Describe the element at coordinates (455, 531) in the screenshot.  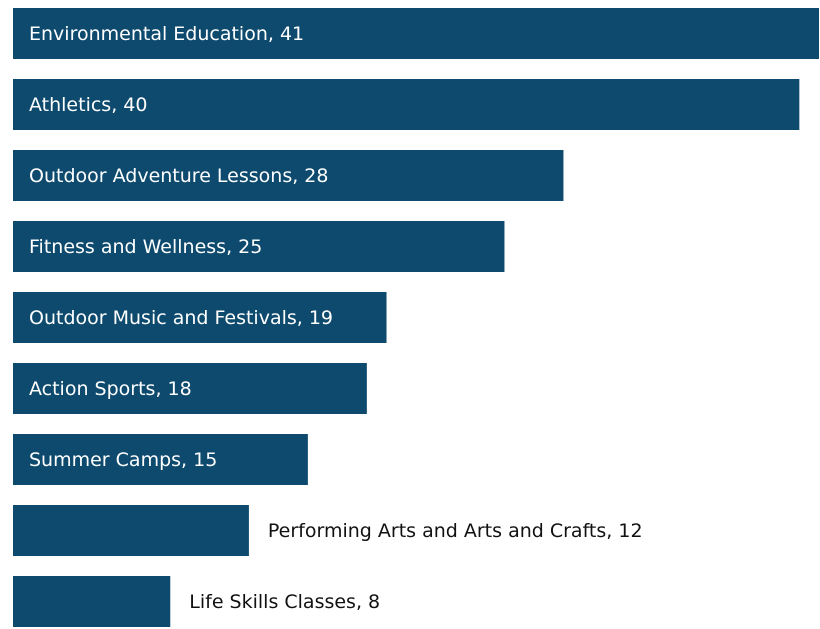
I see `bar-label: Performing Arts and Arts and Crafts, 12` at that location.